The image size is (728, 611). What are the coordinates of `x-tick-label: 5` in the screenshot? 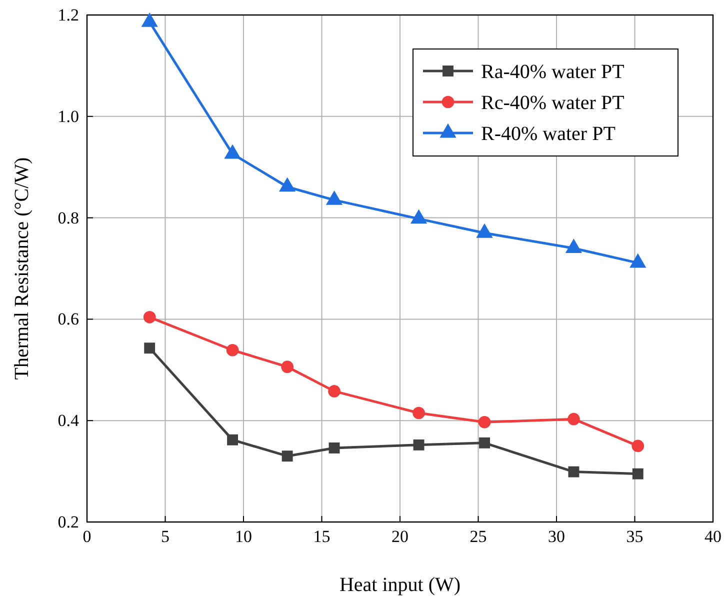 It's located at (165, 536).